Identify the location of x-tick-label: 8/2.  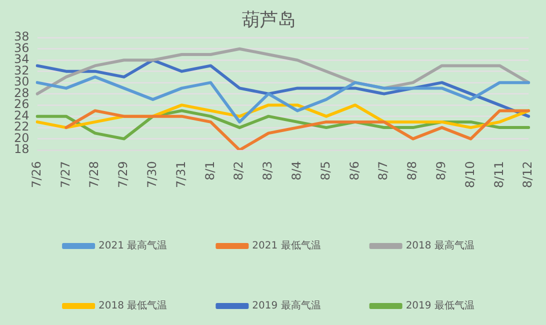
(239, 170).